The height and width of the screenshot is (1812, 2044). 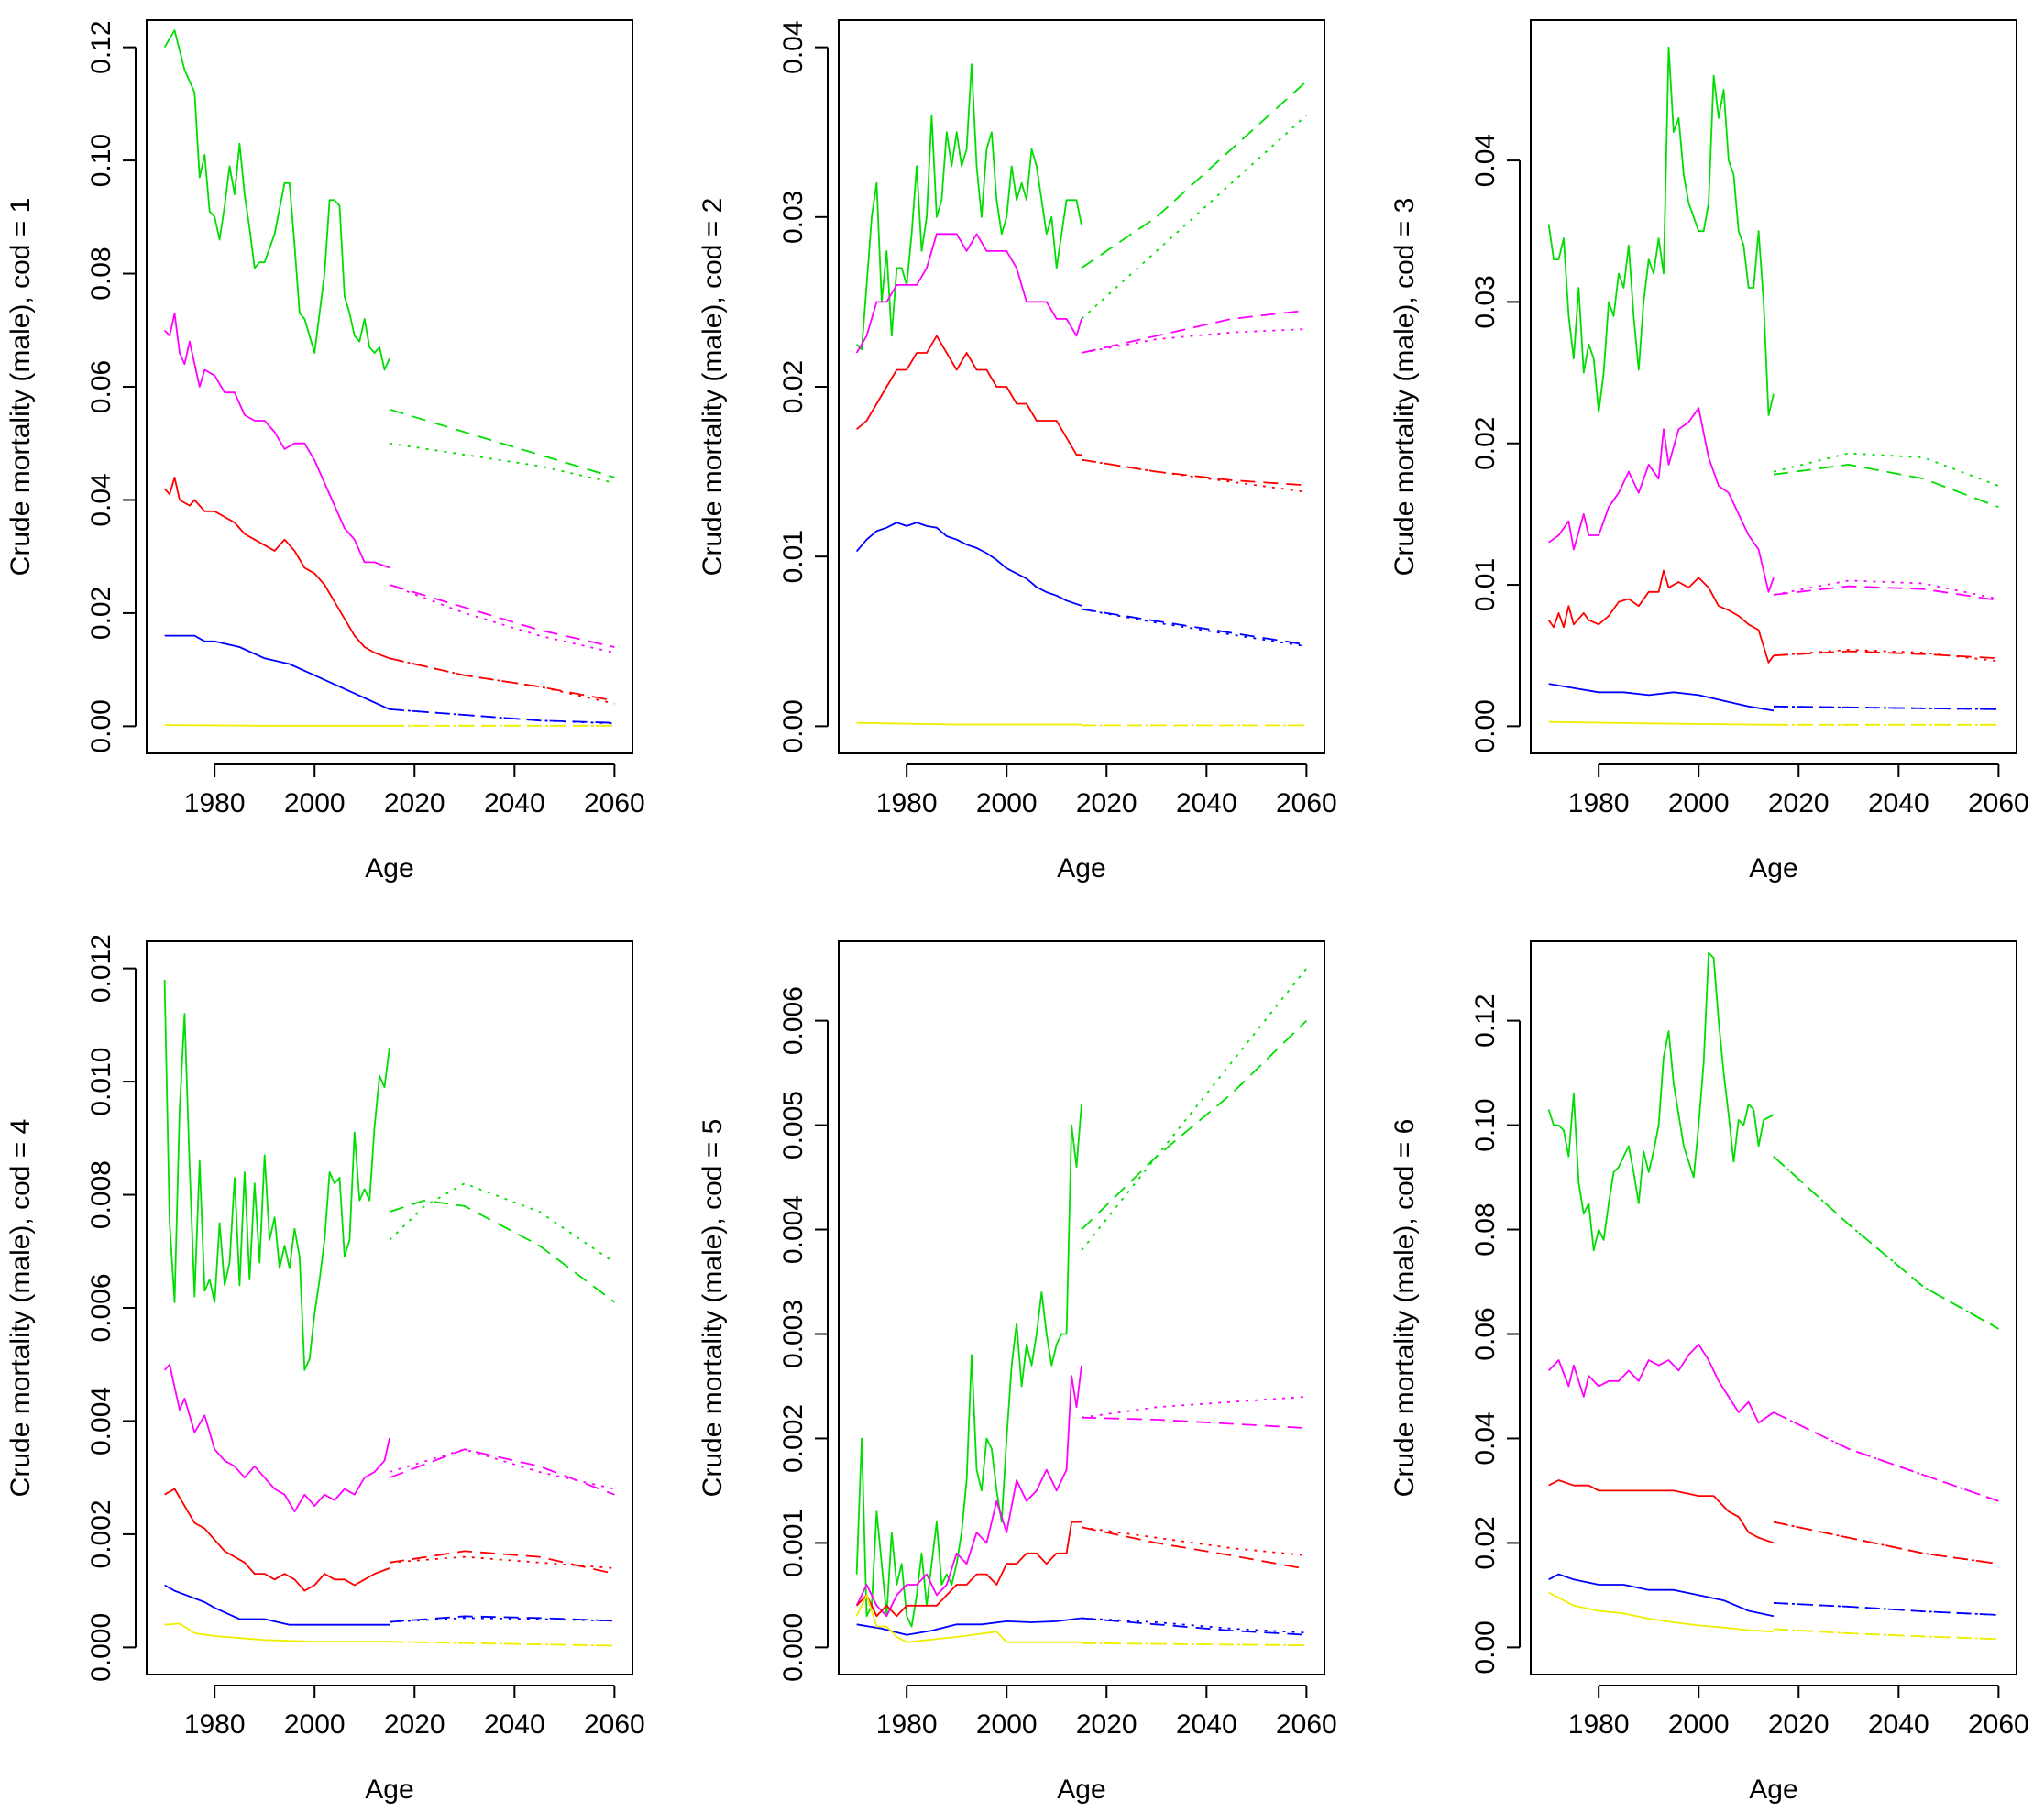 What do you see at coordinates (101, 1647) in the screenshot?
I see `y-tick-label: 0.000` at bounding box center [101, 1647].